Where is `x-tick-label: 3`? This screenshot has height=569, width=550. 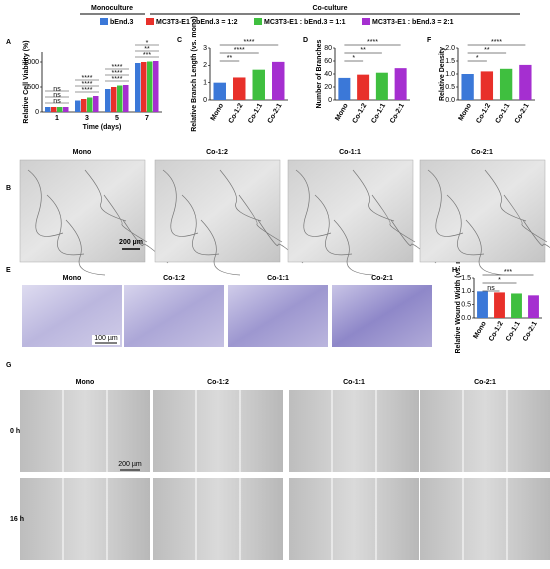 x-tick-label: 3 is located at coordinates (87, 118).